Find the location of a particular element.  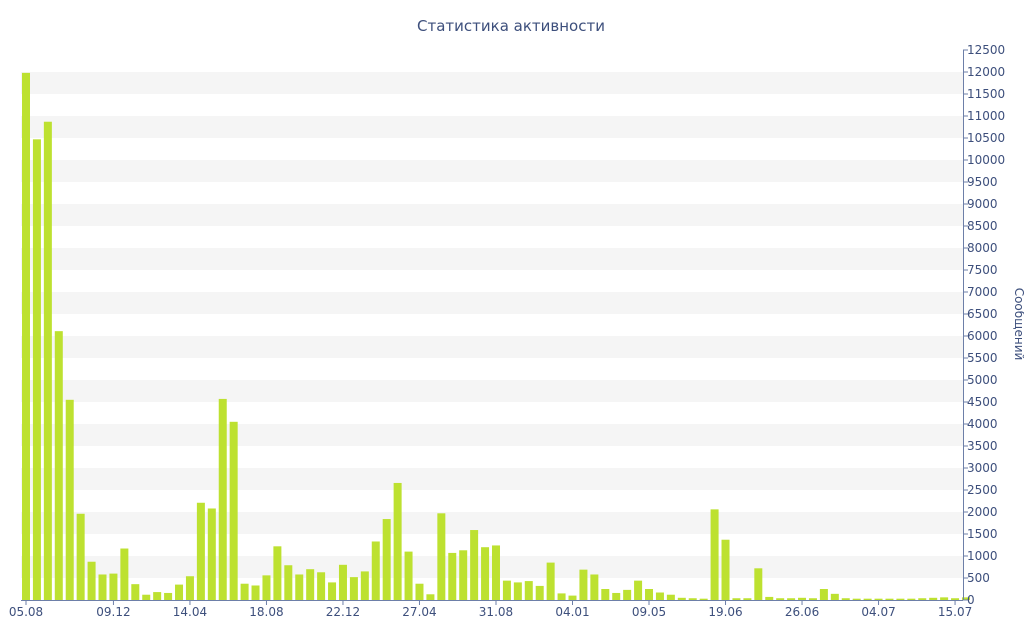

x-tick-label: 19.06 is located at coordinates (725, 612).